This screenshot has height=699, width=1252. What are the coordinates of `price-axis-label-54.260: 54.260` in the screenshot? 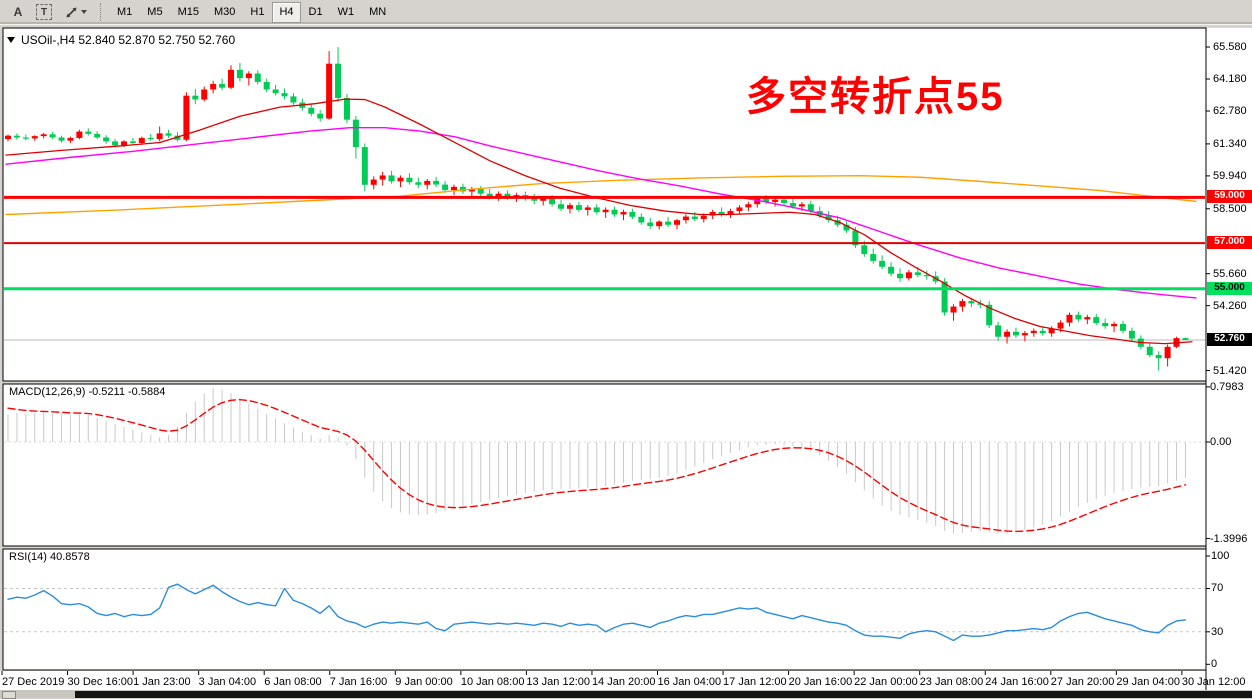 It's located at (1230, 305).